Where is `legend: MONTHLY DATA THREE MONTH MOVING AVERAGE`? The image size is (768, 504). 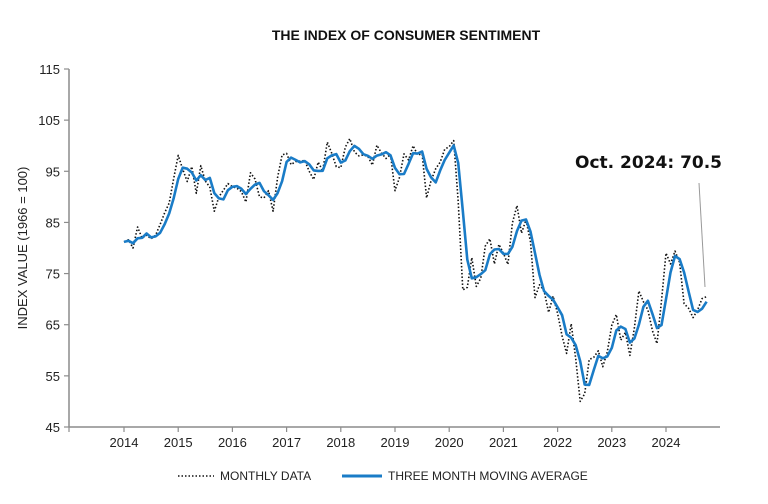 legend: MONTHLY DATA THREE MONTH MOVING AVERAGE is located at coordinates (383, 476).